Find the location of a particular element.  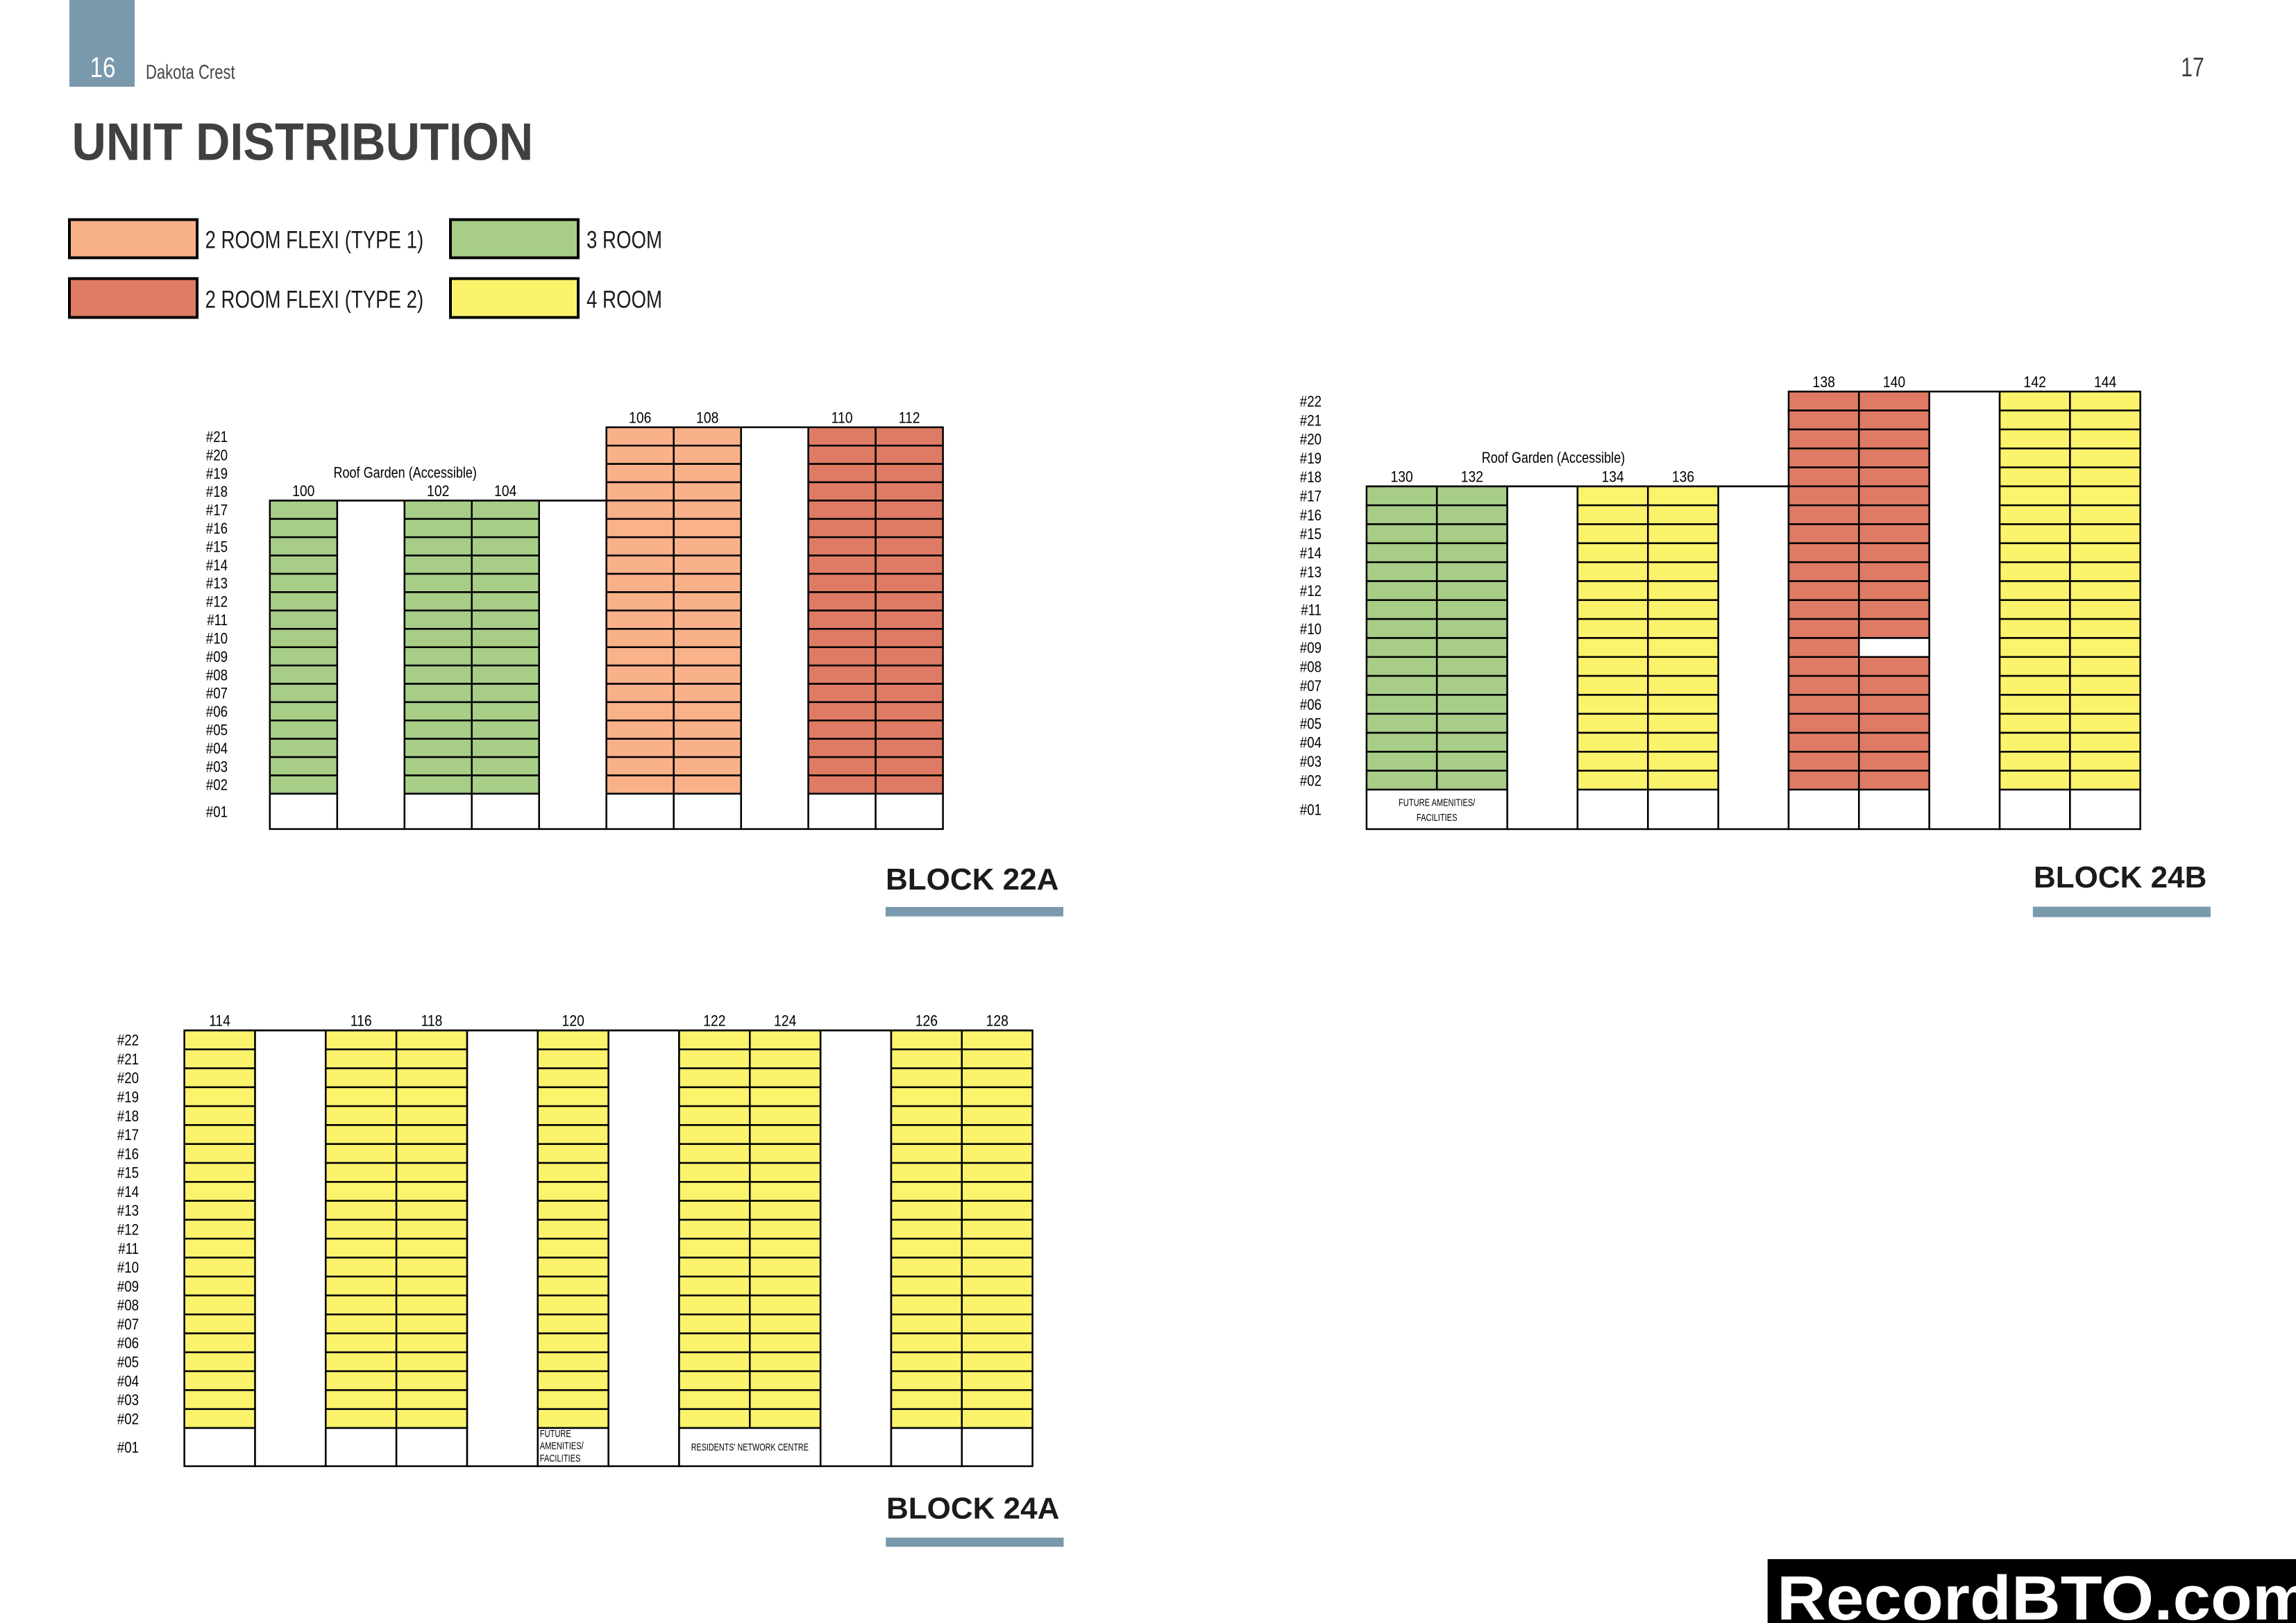

svg-text: 134 is located at coordinates (1612, 476).